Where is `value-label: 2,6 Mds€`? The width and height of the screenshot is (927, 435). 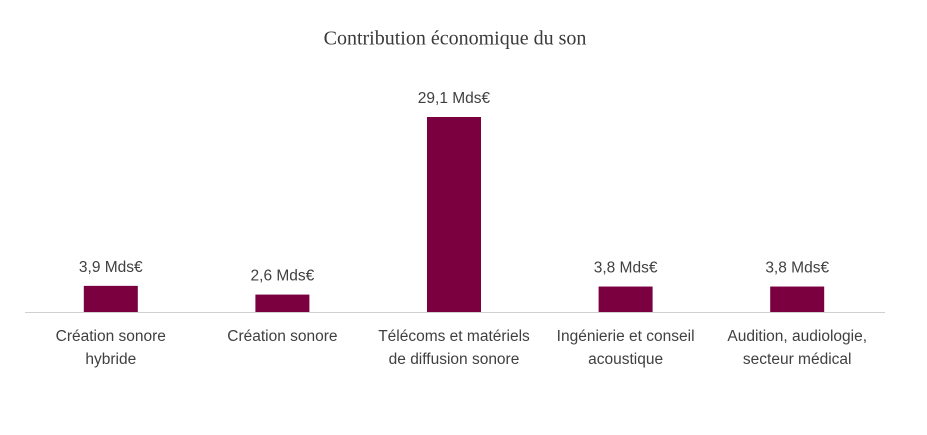 value-label: 2,6 Mds€ is located at coordinates (283, 276).